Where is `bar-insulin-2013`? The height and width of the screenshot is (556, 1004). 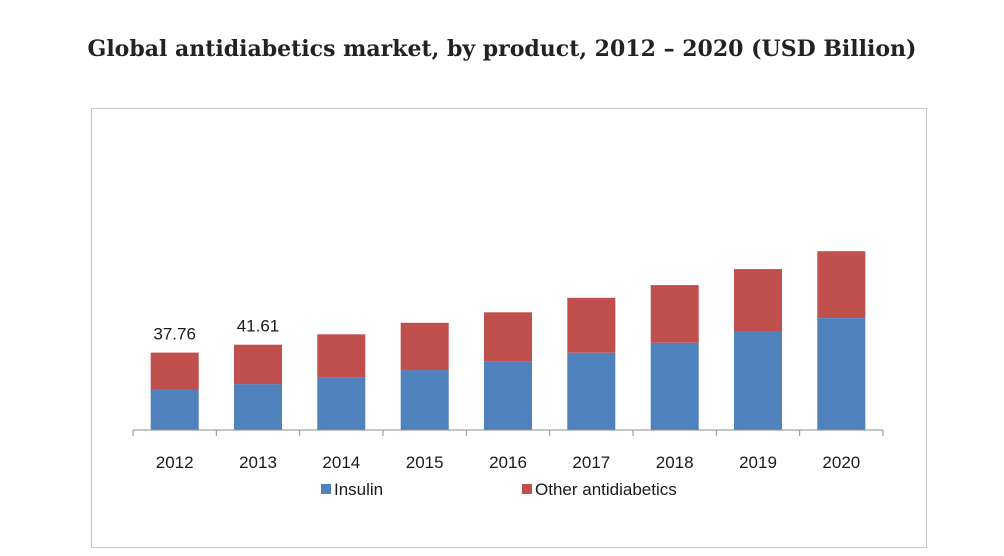 bar-insulin-2013 is located at coordinates (258, 407).